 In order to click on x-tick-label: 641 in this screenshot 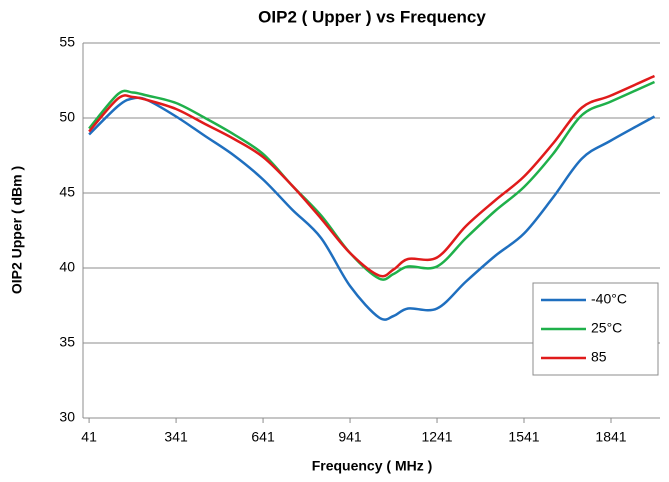, I will do `click(263, 437)`.